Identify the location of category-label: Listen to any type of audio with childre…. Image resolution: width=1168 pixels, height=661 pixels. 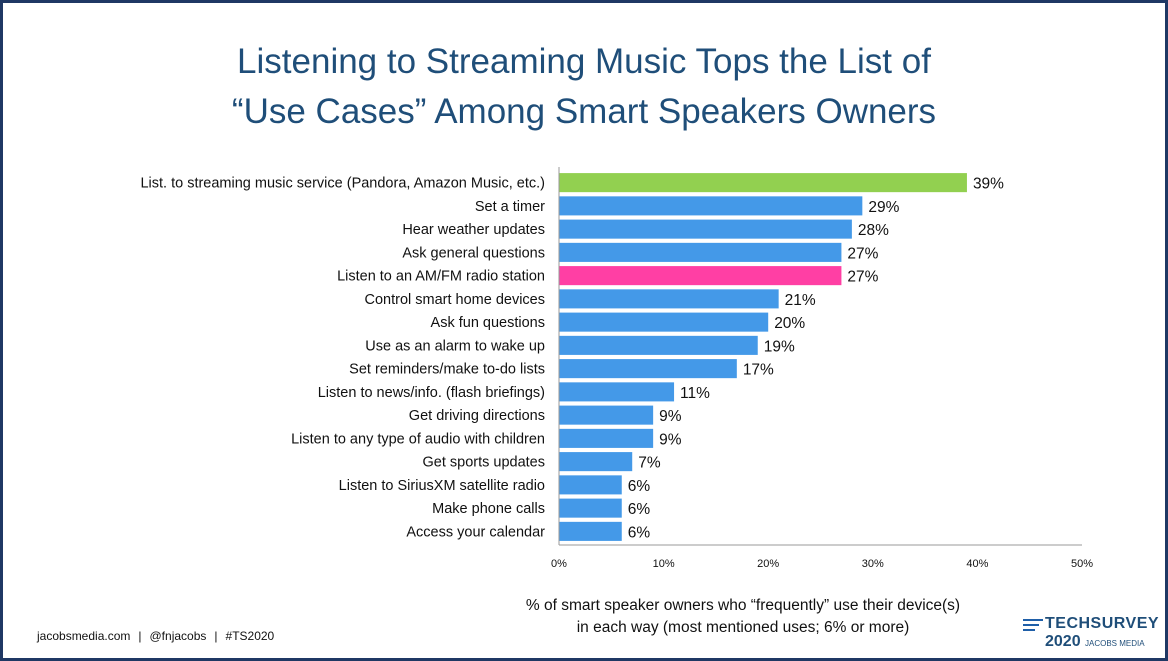
(418, 439).